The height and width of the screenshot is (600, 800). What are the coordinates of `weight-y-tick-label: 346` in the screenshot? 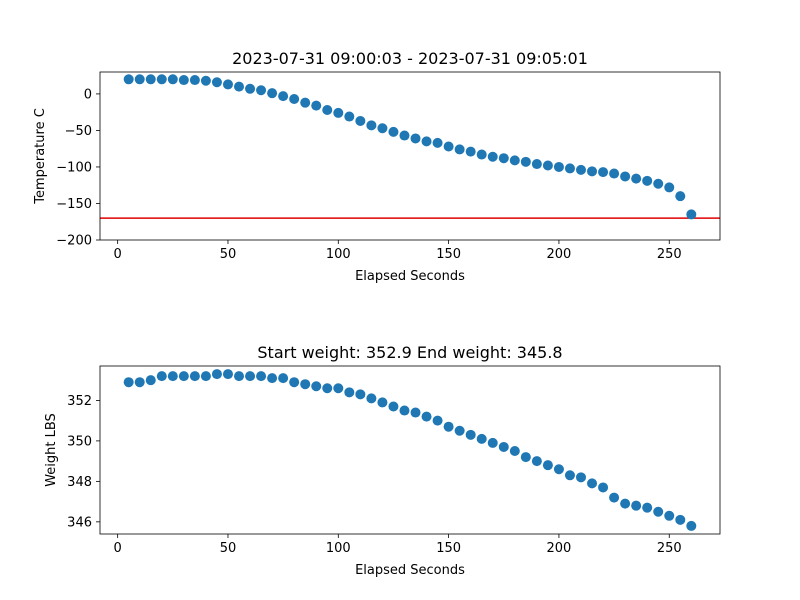 It's located at (79, 522).